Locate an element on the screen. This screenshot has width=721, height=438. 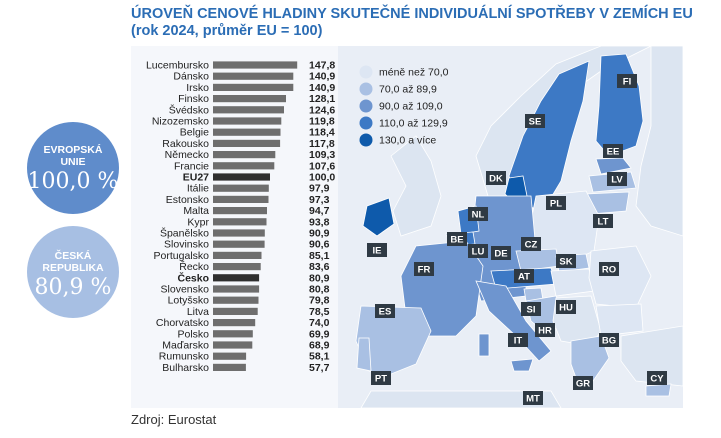
category-label: Malta is located at coordinates (196, 211).